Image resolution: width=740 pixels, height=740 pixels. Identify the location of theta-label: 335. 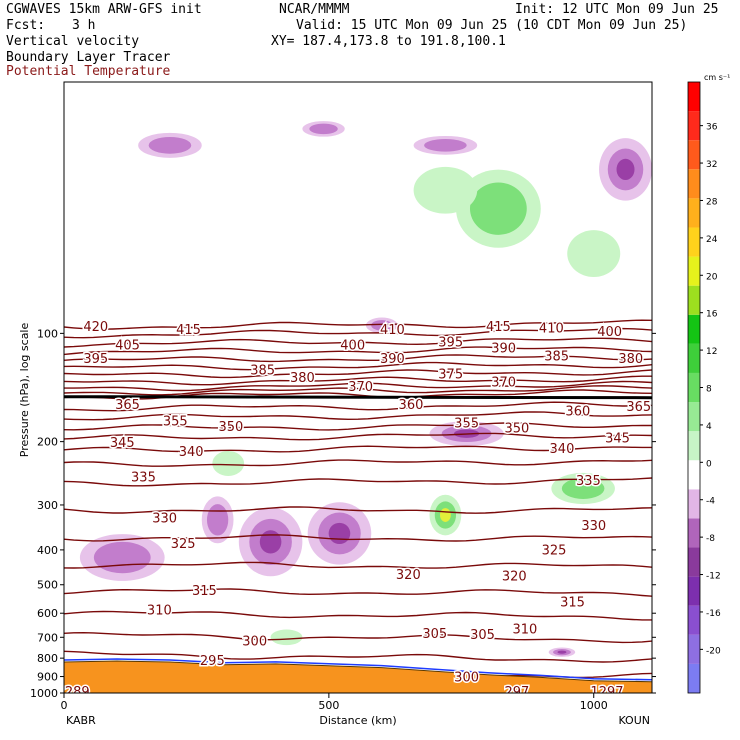
(143, 478).